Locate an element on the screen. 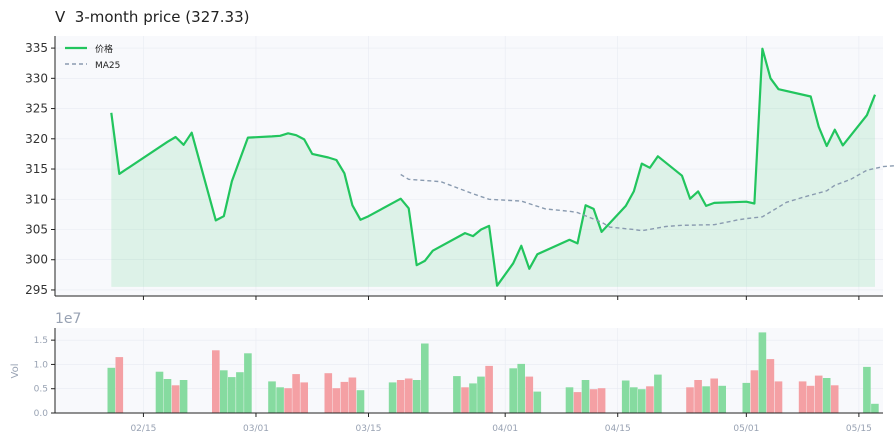 The height and width of the screenshot is (445, 894). volume-x-tick-label: 03/01 is located at coordinates (256, 429).